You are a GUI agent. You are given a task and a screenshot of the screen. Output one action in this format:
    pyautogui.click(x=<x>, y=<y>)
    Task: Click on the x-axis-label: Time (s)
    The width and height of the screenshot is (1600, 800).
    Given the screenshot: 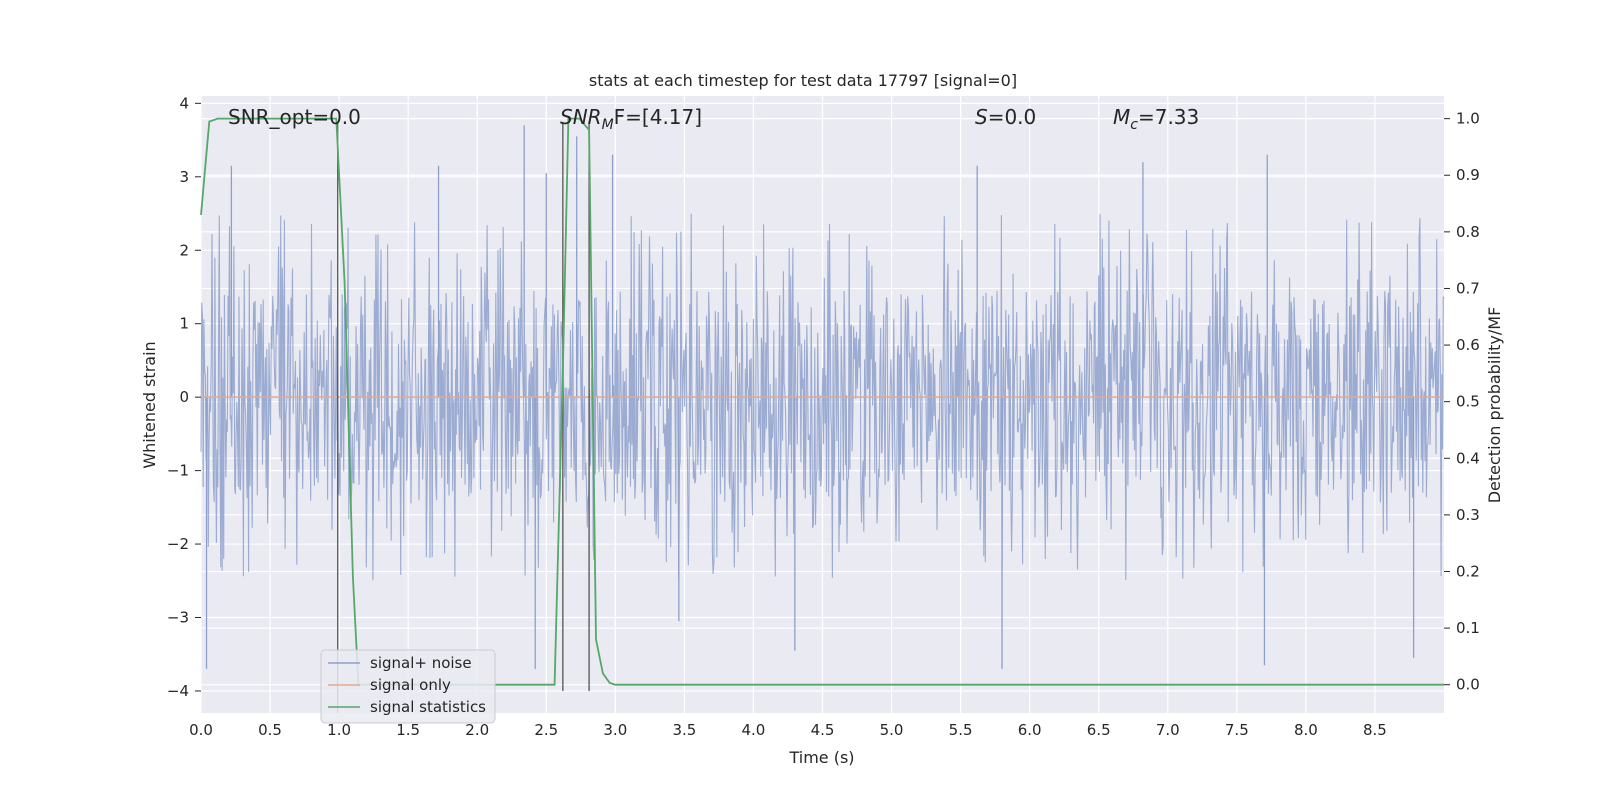 What is the action you would take?
    pyautogui.click(x=821, y=757)
    